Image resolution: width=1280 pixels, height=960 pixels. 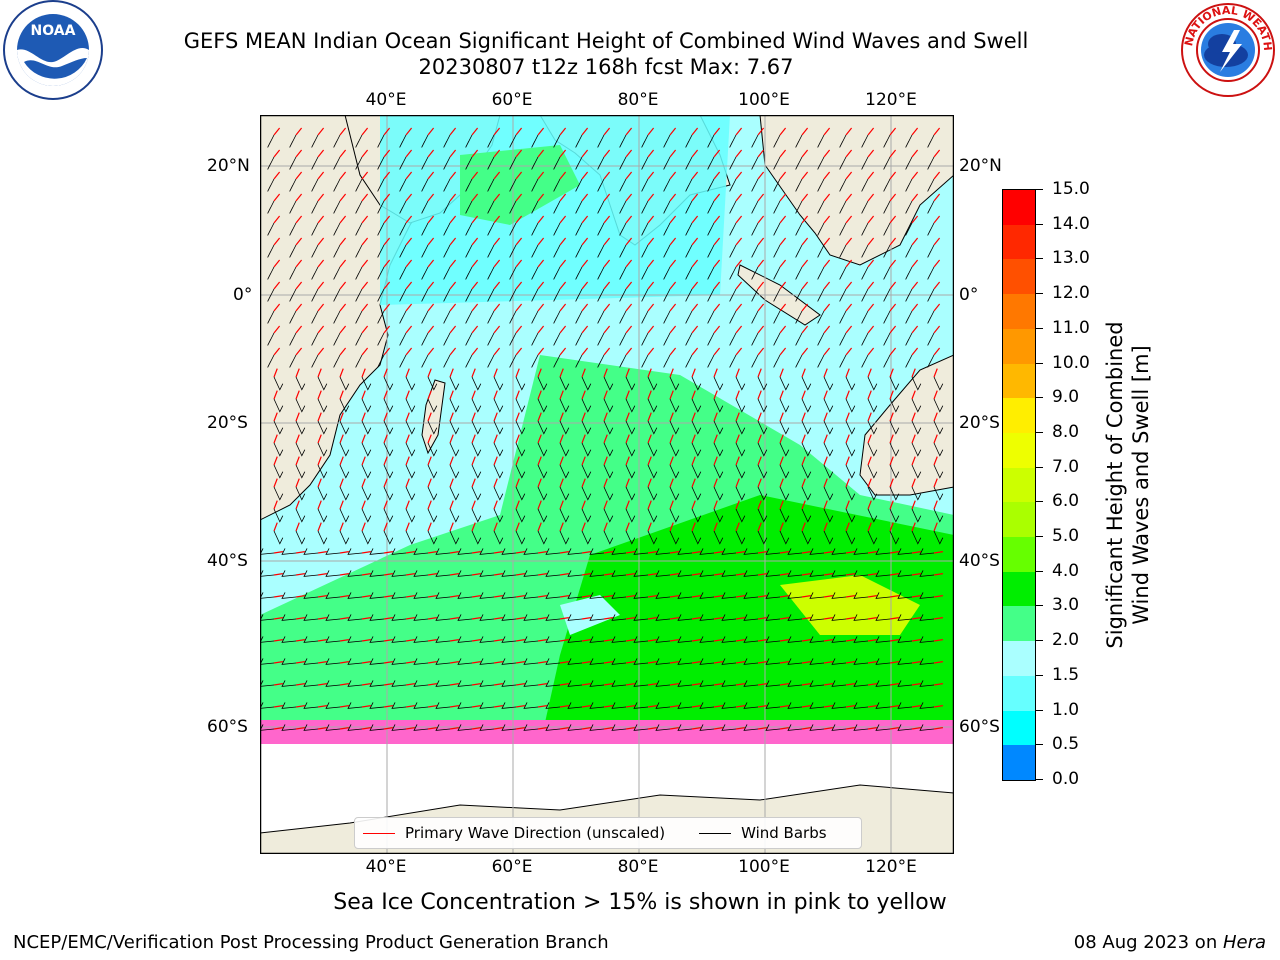 I want to click on legend-wave-label: Primary Wave Direction (unscaled), so click(x=535, y=833).